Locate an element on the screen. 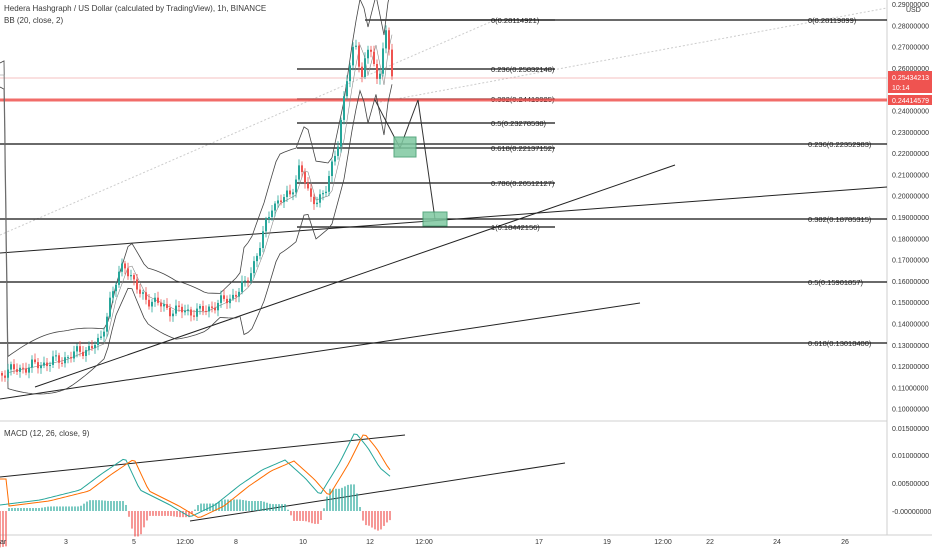  countdown-timer: 10:14 is located at coordinates (901, 88).